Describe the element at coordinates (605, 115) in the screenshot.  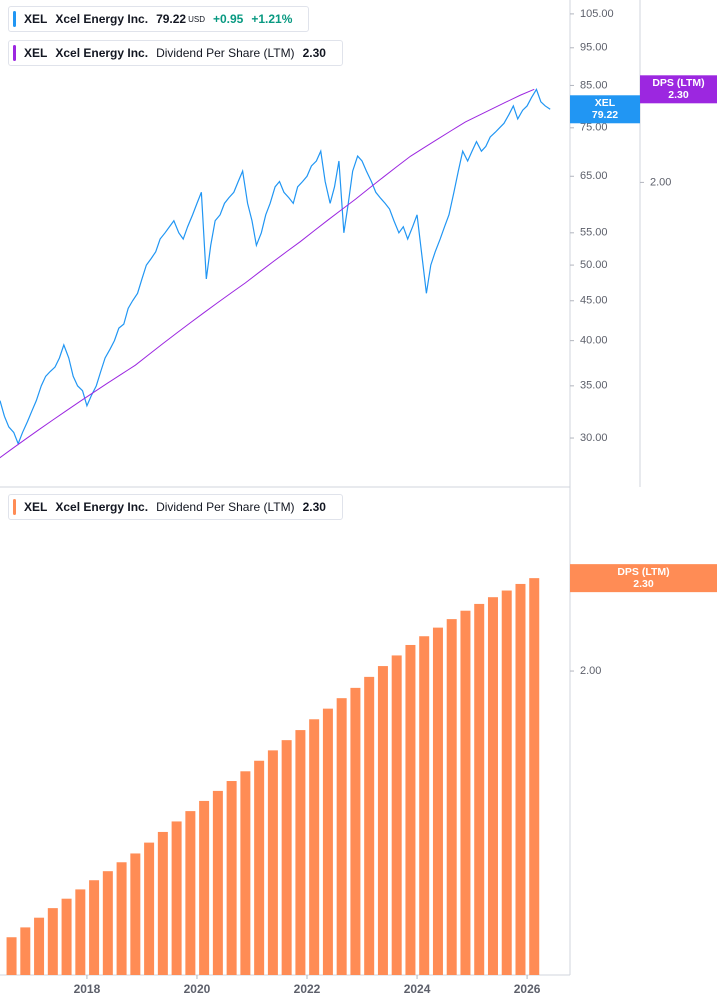
I see `badge-value: 79.22` at that location.